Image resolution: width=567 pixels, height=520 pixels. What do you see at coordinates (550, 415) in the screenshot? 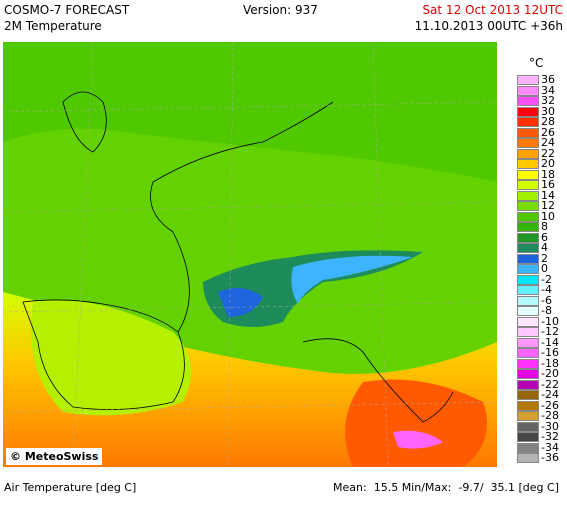
I see `legend-label: -28` at bounding box center [550, 415].